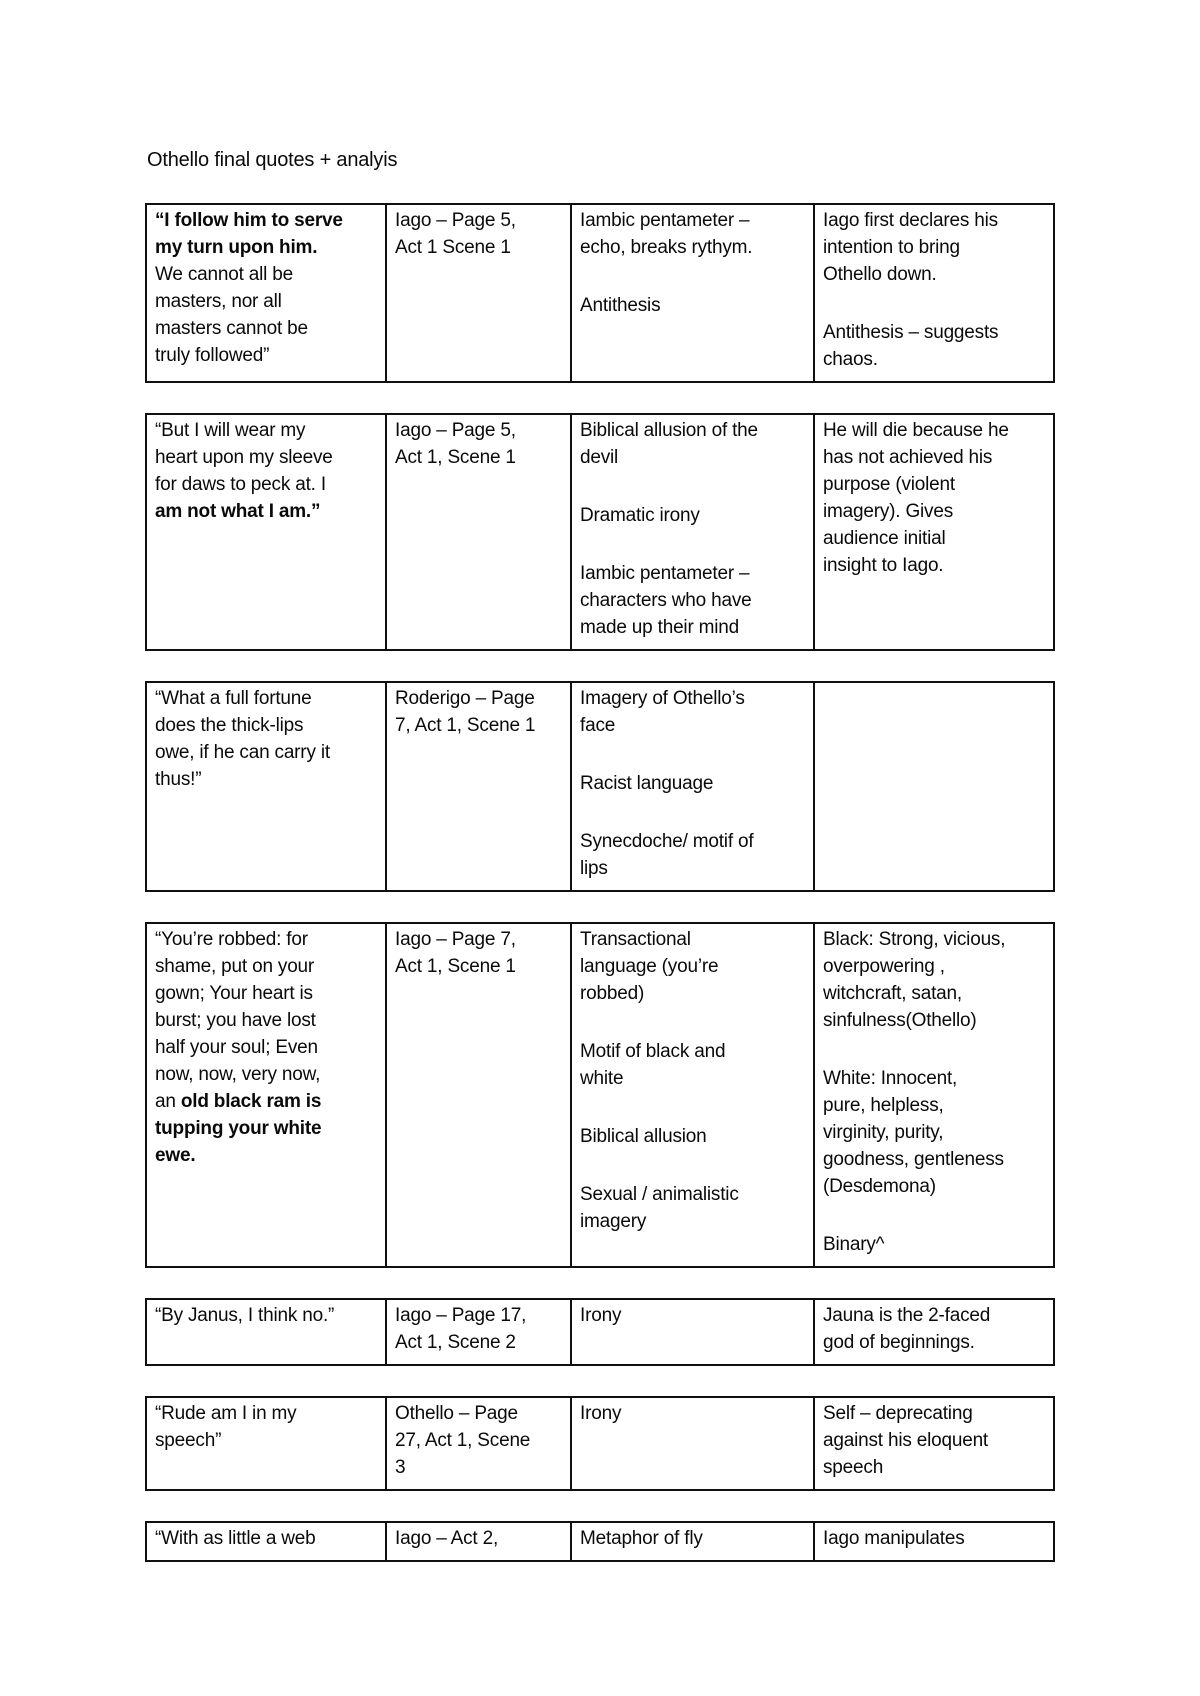 The width and height of the screenshot is (1200, 1696). Describe the element at coordinates (478, 1440) in the screenshot. I see `cell-paragraph: Othello – Page 27, Act 1, Scene 3` at that location.